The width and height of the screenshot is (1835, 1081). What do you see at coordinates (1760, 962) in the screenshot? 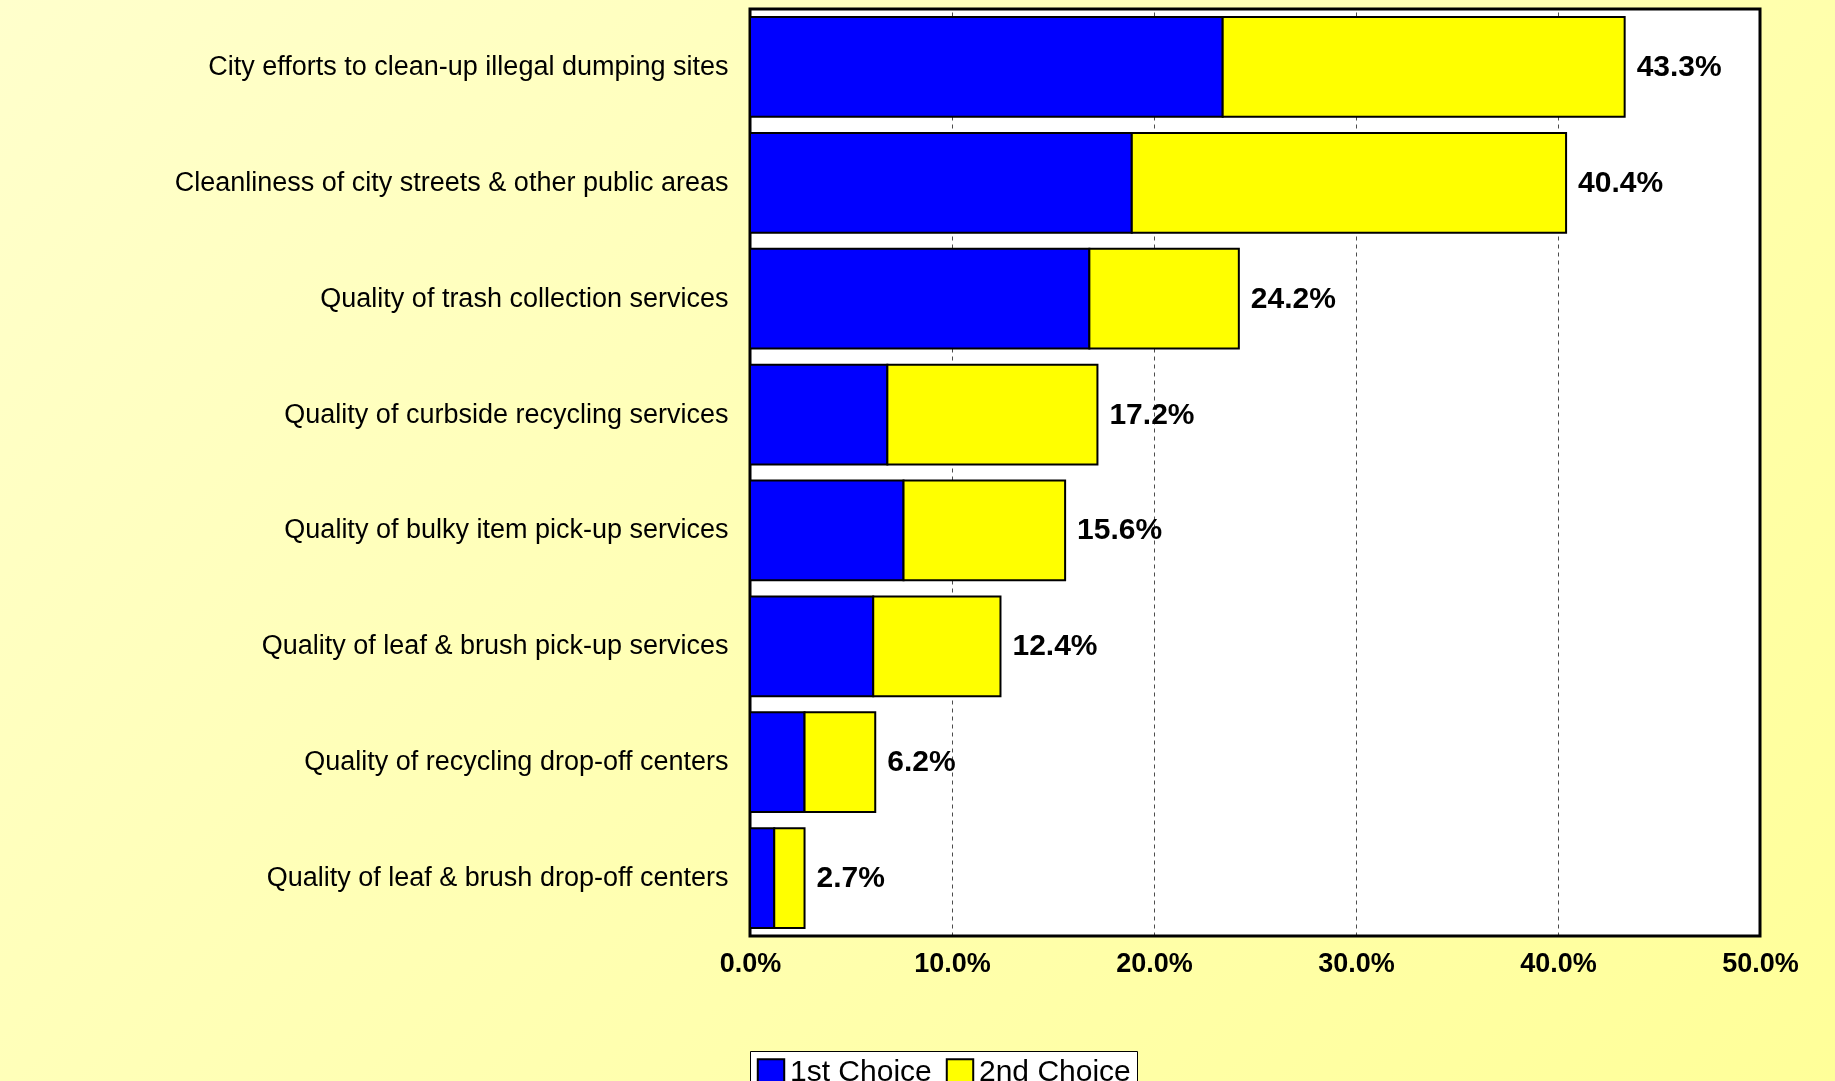
I see `x-tick-label: 50.0%` at bounding box center [1760, 962].